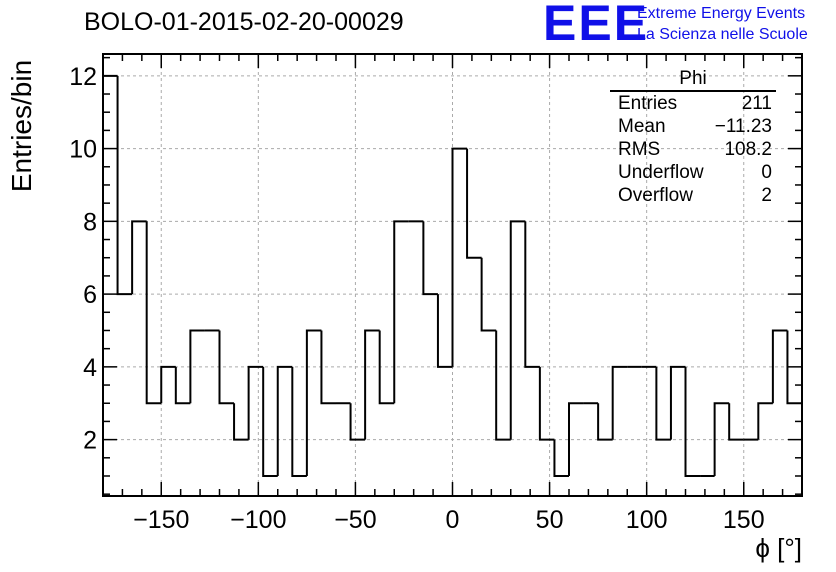  What do you see at coordinates (648, 103) in the screenshot?
I see `stats-label: Entries` at bounding box center [648, 103].